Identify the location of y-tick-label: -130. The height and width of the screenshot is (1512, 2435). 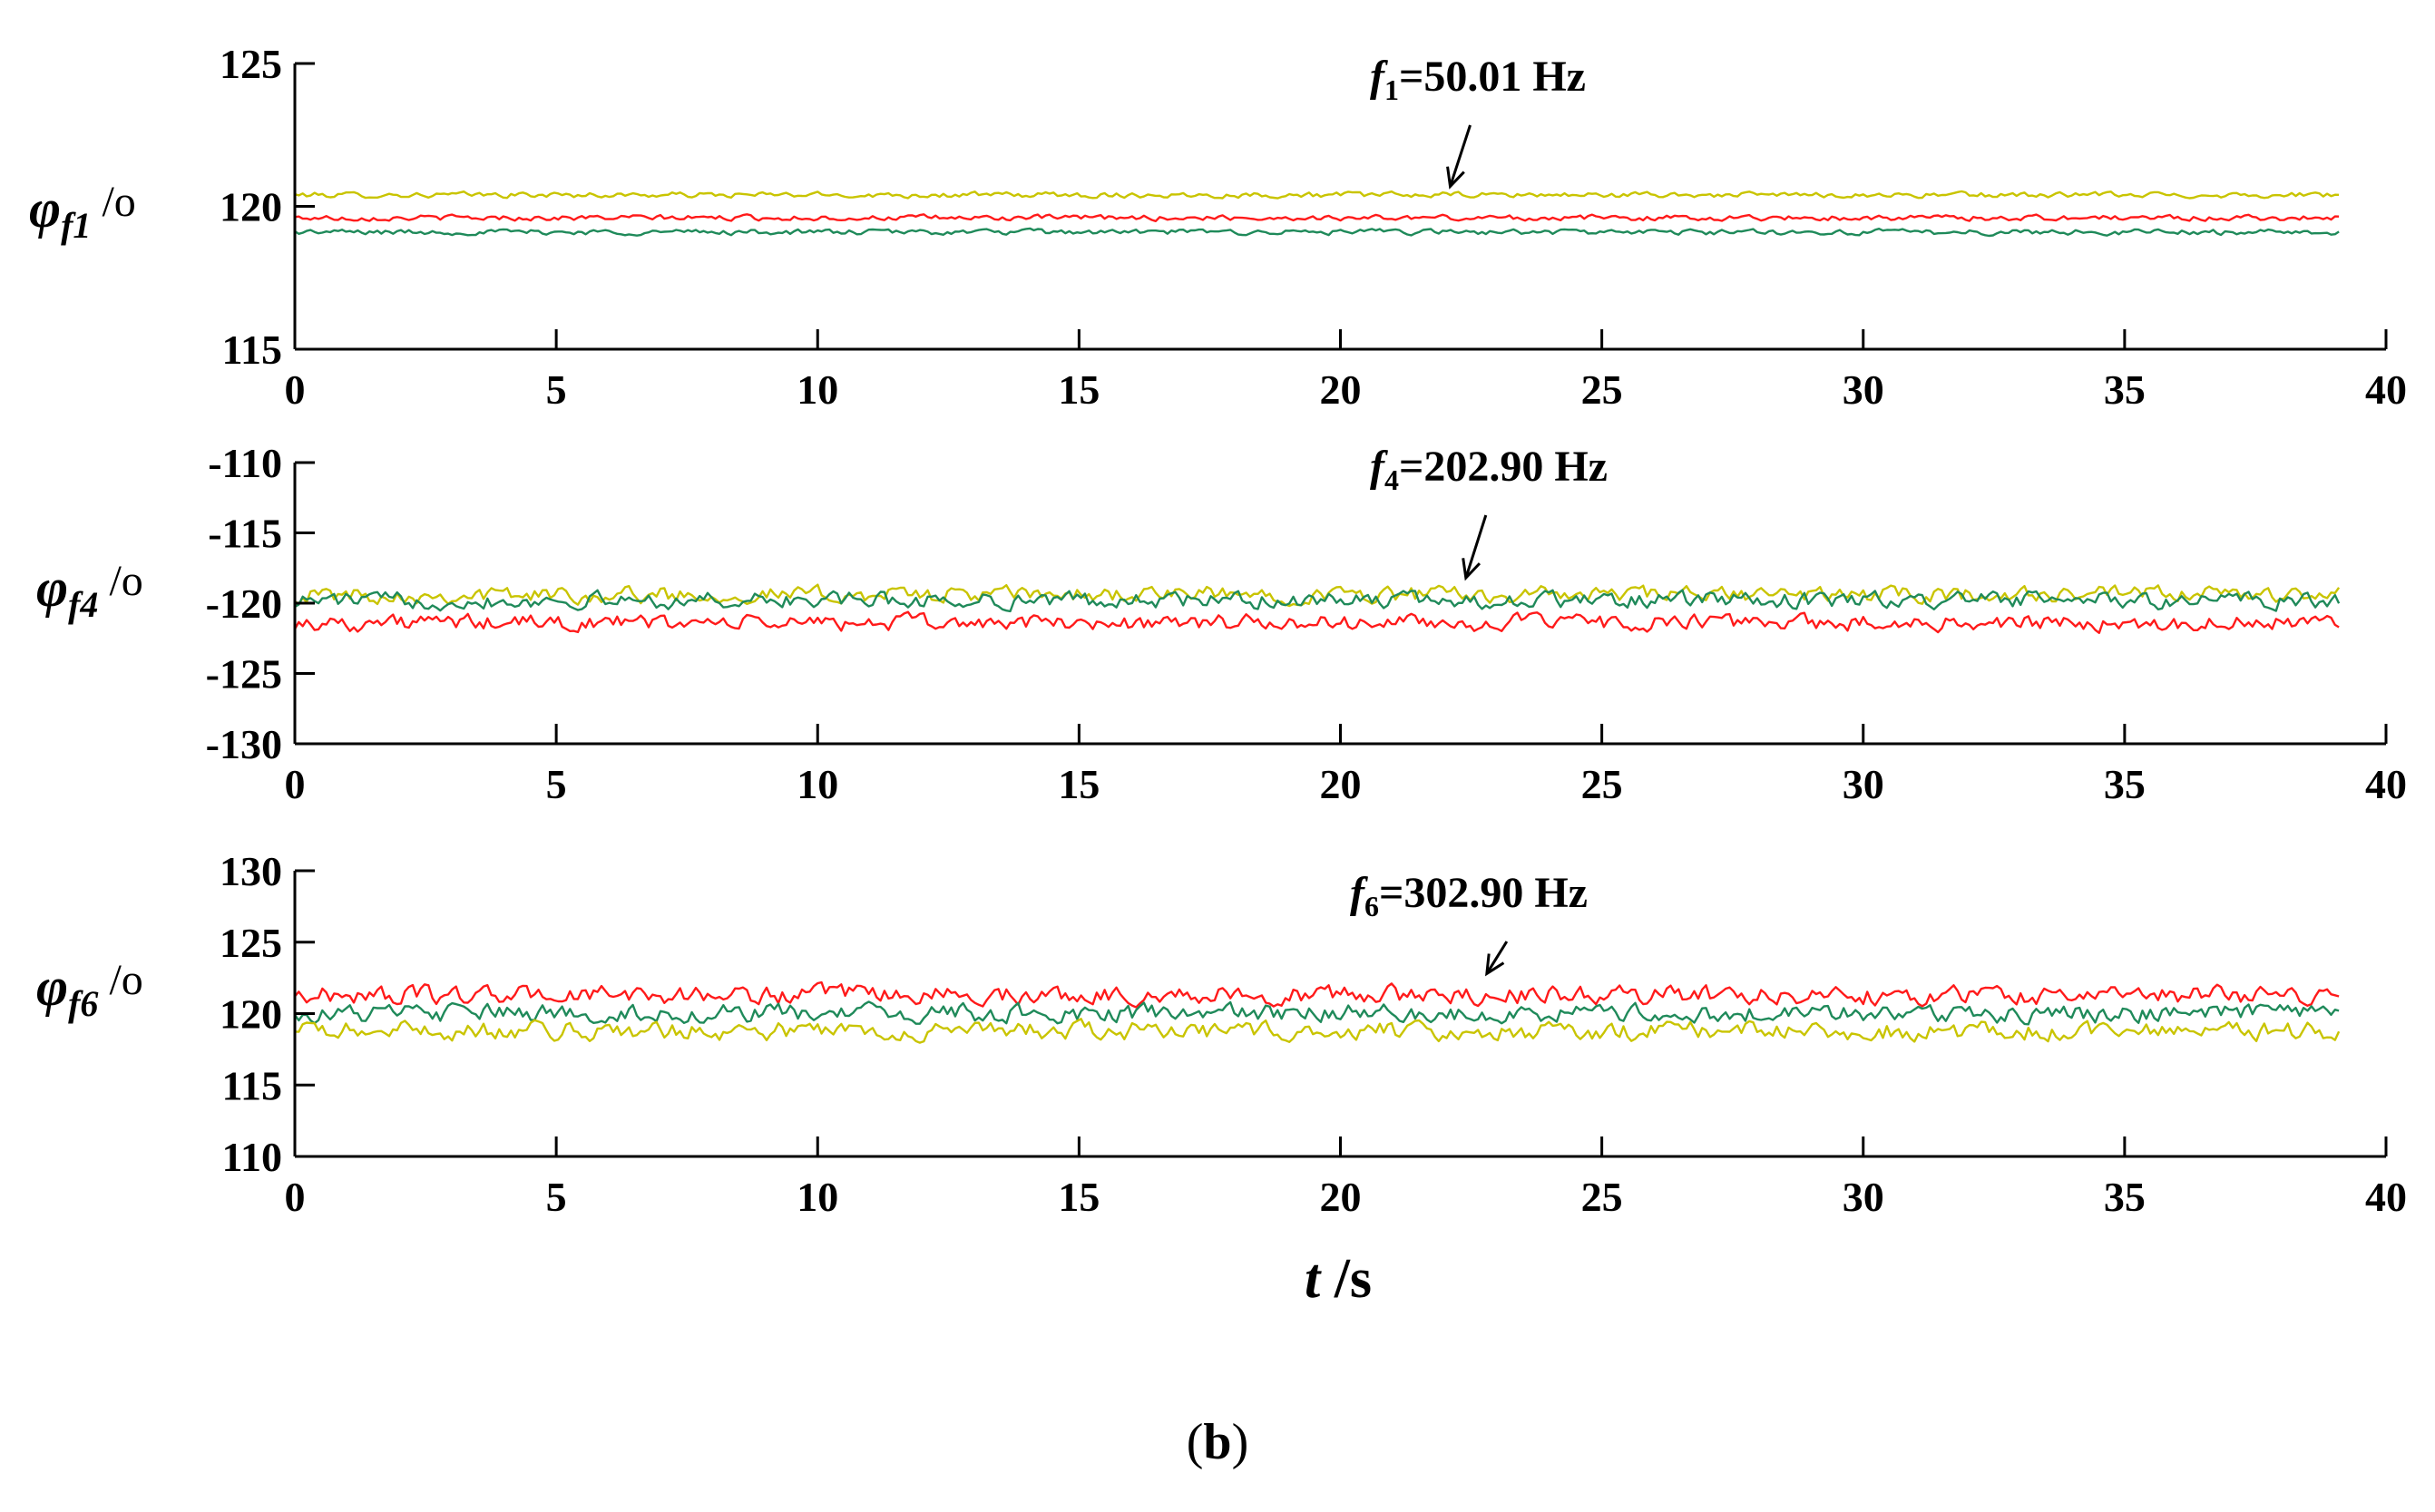
(244, 744).